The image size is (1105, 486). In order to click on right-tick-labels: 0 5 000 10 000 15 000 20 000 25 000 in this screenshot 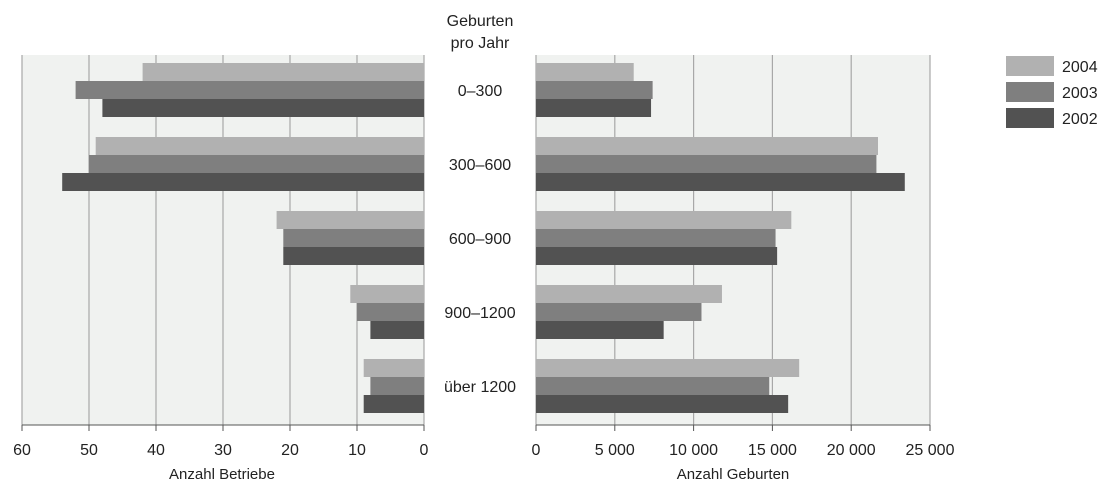, I will do `click(743, 442)`.